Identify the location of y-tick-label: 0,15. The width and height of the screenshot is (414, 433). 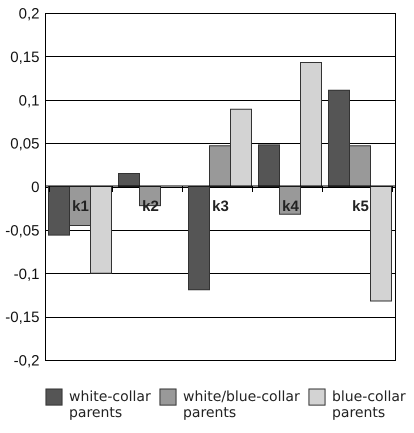
(25, 57).